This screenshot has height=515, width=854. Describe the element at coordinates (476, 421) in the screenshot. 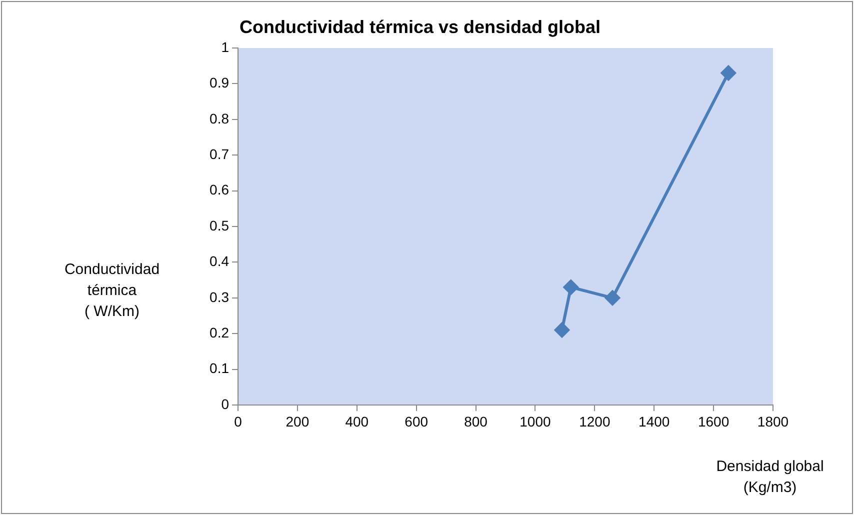

I see `x-tick-label: 800` at that location.